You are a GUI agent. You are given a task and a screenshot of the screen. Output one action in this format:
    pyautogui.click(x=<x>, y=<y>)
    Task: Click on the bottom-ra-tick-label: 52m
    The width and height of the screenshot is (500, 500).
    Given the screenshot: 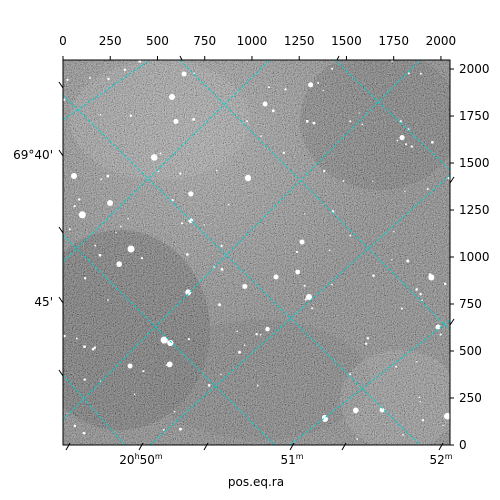 What is the action you would take?
    pyautogui.click(x=440, y=458)
    